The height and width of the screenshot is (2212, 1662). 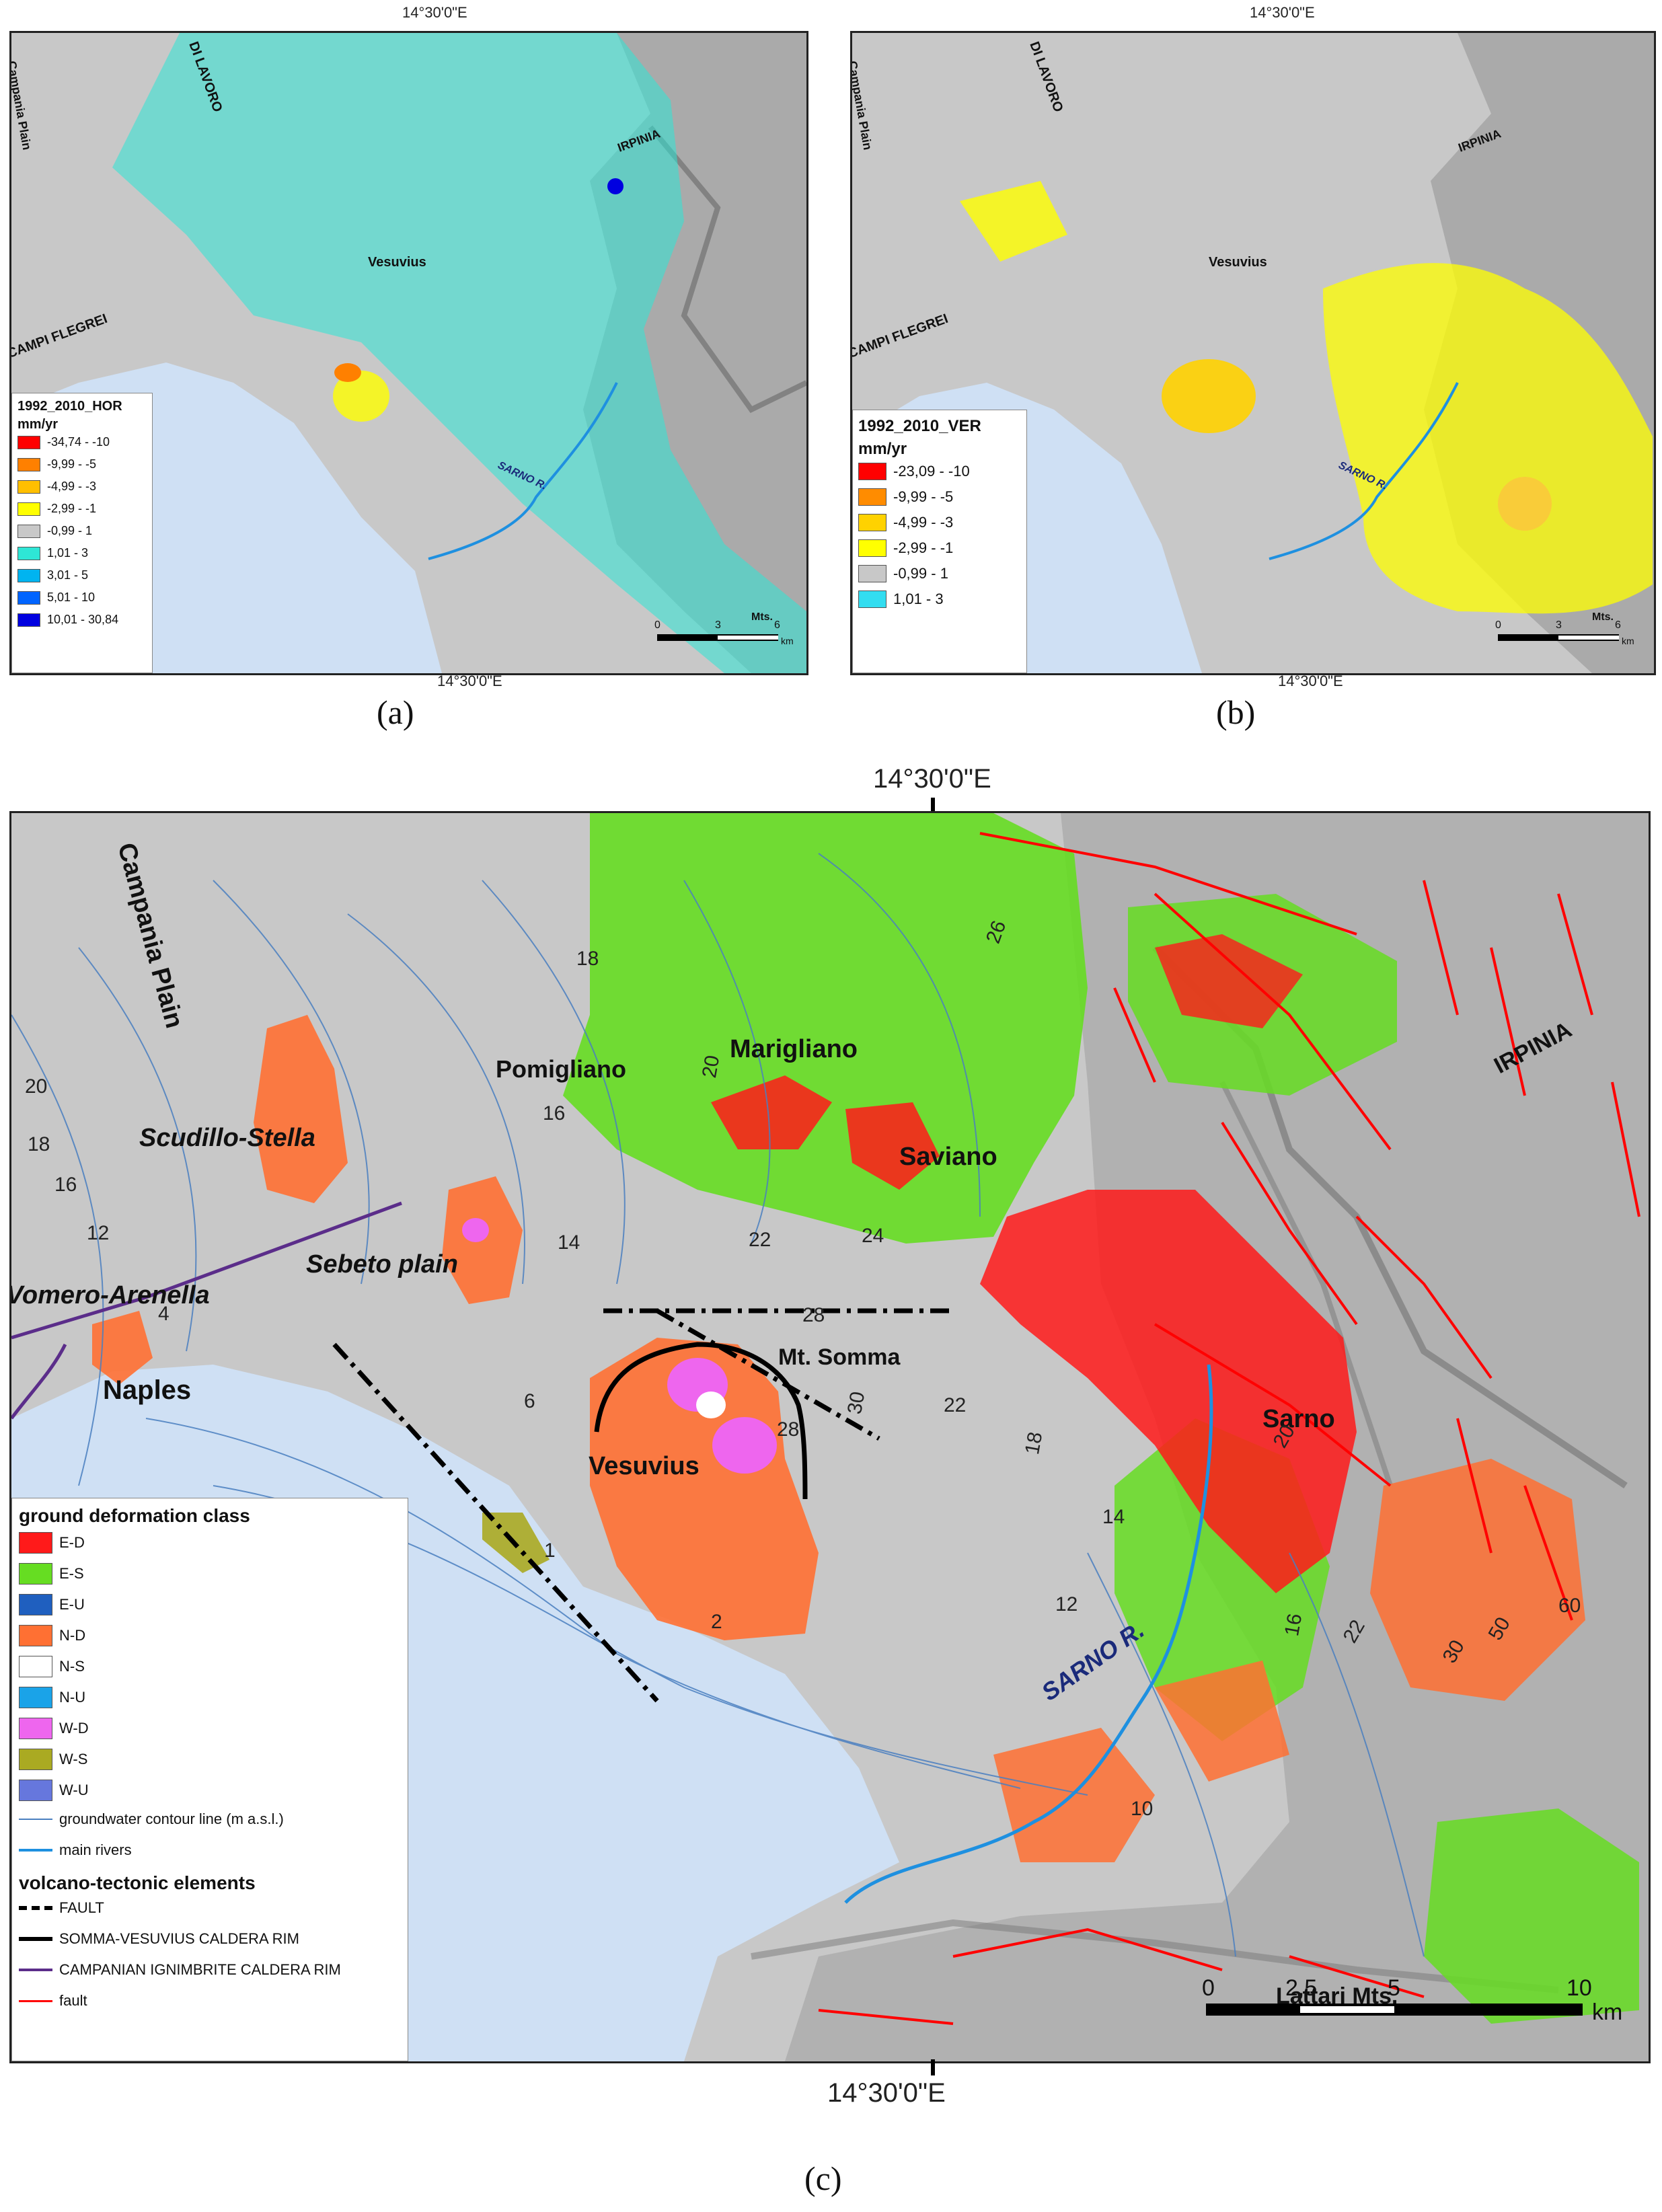 What do you see at coordinates (210, 1698) in the screenshot?
I see `legend-row: N-U` at bounding box center [210, 1698].